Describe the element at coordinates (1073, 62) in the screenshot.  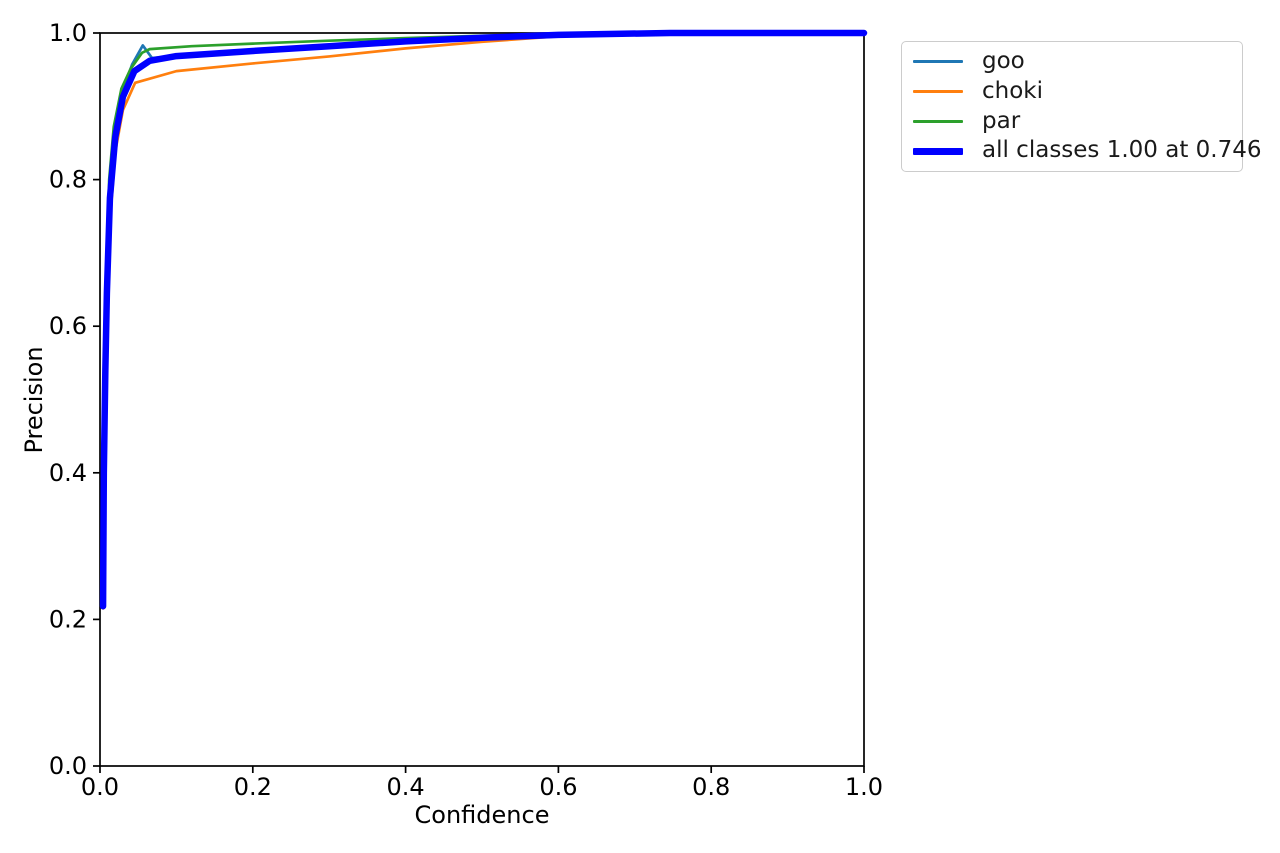
I see `legend-item-goo: goo` at that location.